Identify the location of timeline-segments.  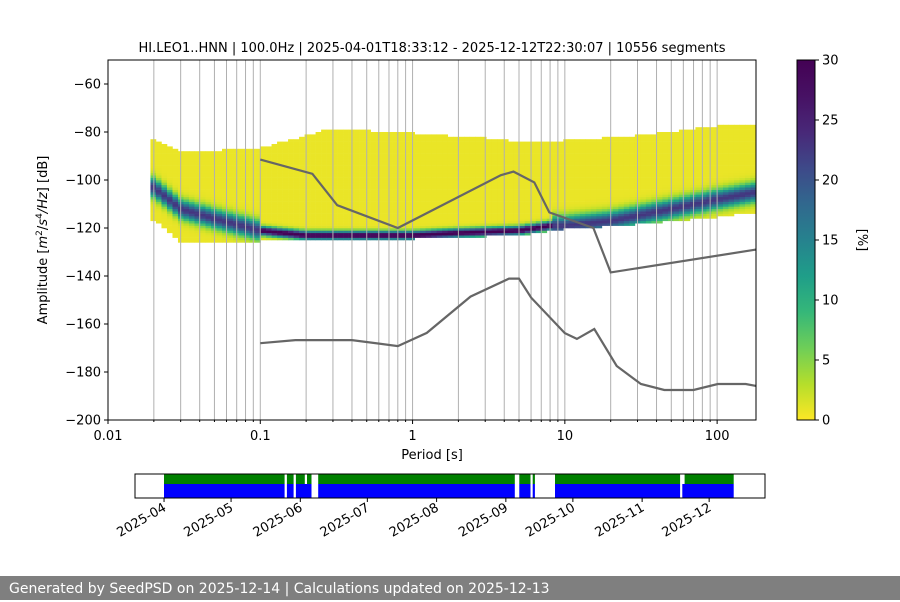
(449, 486).